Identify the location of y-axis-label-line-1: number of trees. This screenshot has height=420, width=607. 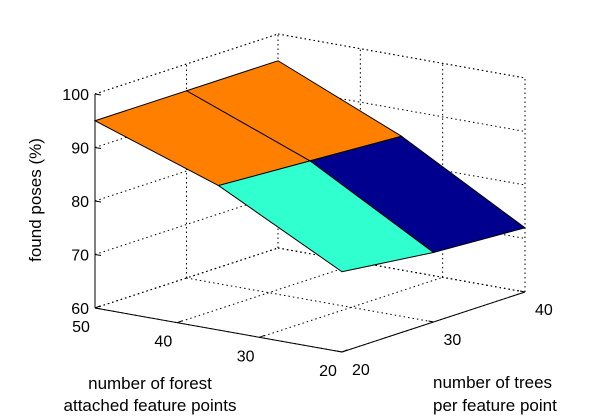
(492, 382).